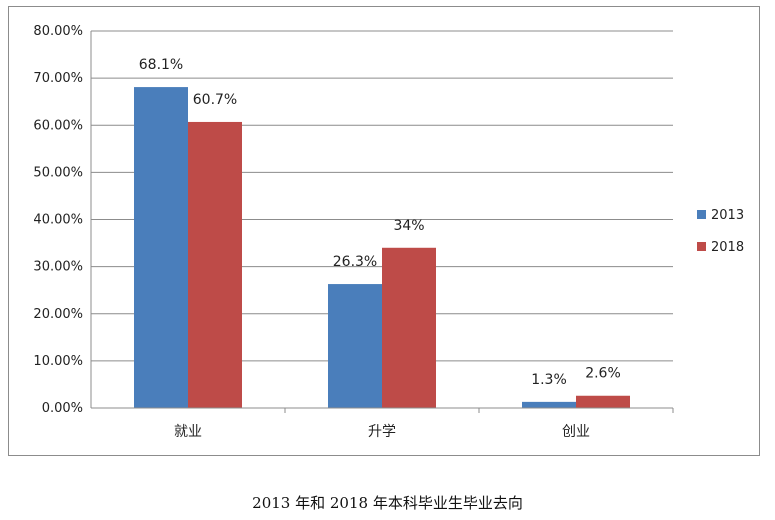  I want to click on legend-label: 2018, so click(727, 247).